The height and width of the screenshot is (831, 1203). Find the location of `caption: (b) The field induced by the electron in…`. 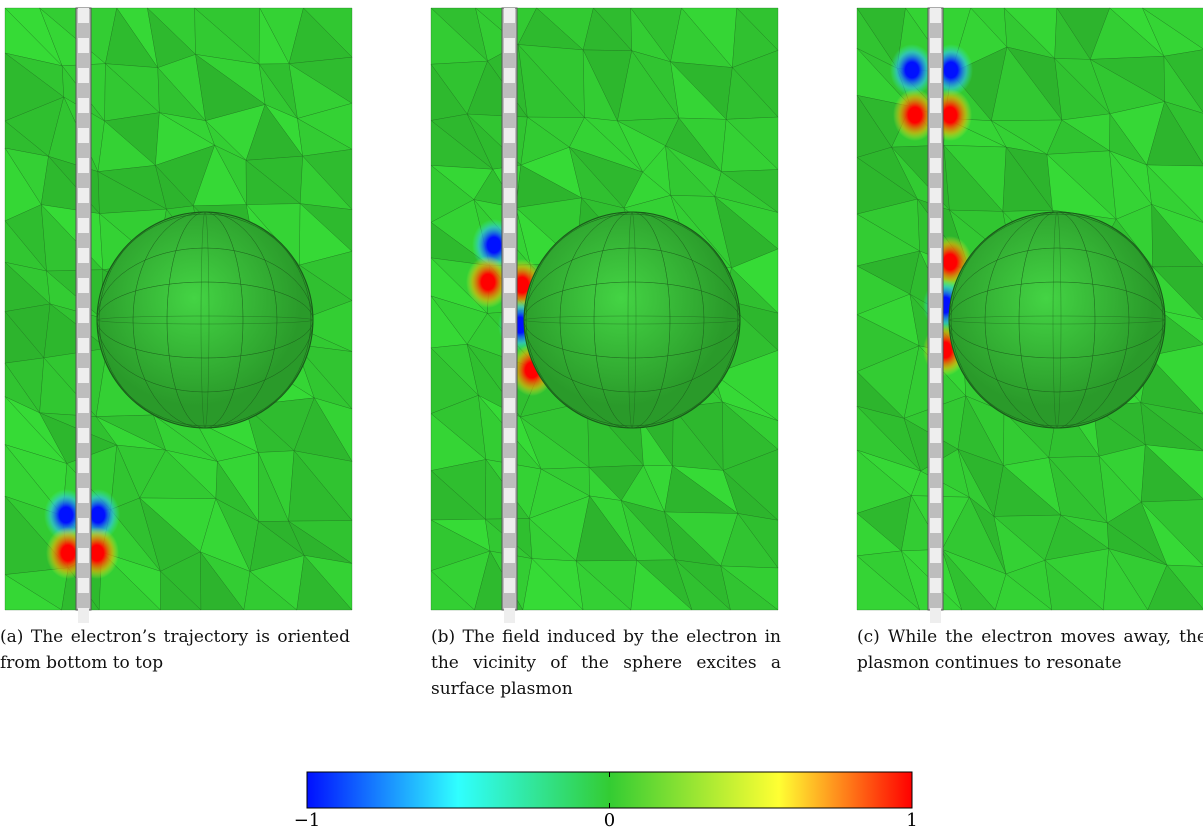

caption: (b) The field induced by the electron in… is located at coordinates (606, 663).